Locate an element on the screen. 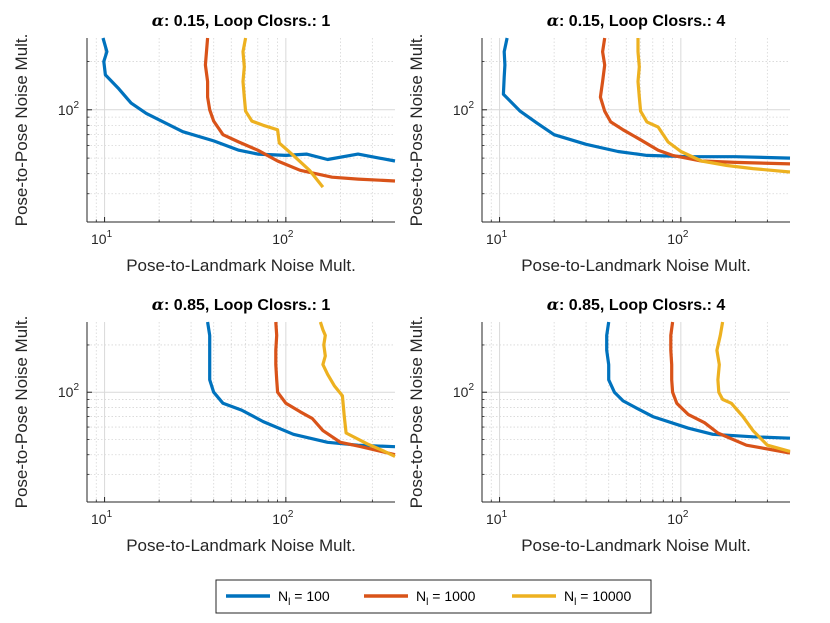 This screenshot has height=623, width=830. legend-label-N1000: Nl = 1000 is located at coordinates (446, 598).